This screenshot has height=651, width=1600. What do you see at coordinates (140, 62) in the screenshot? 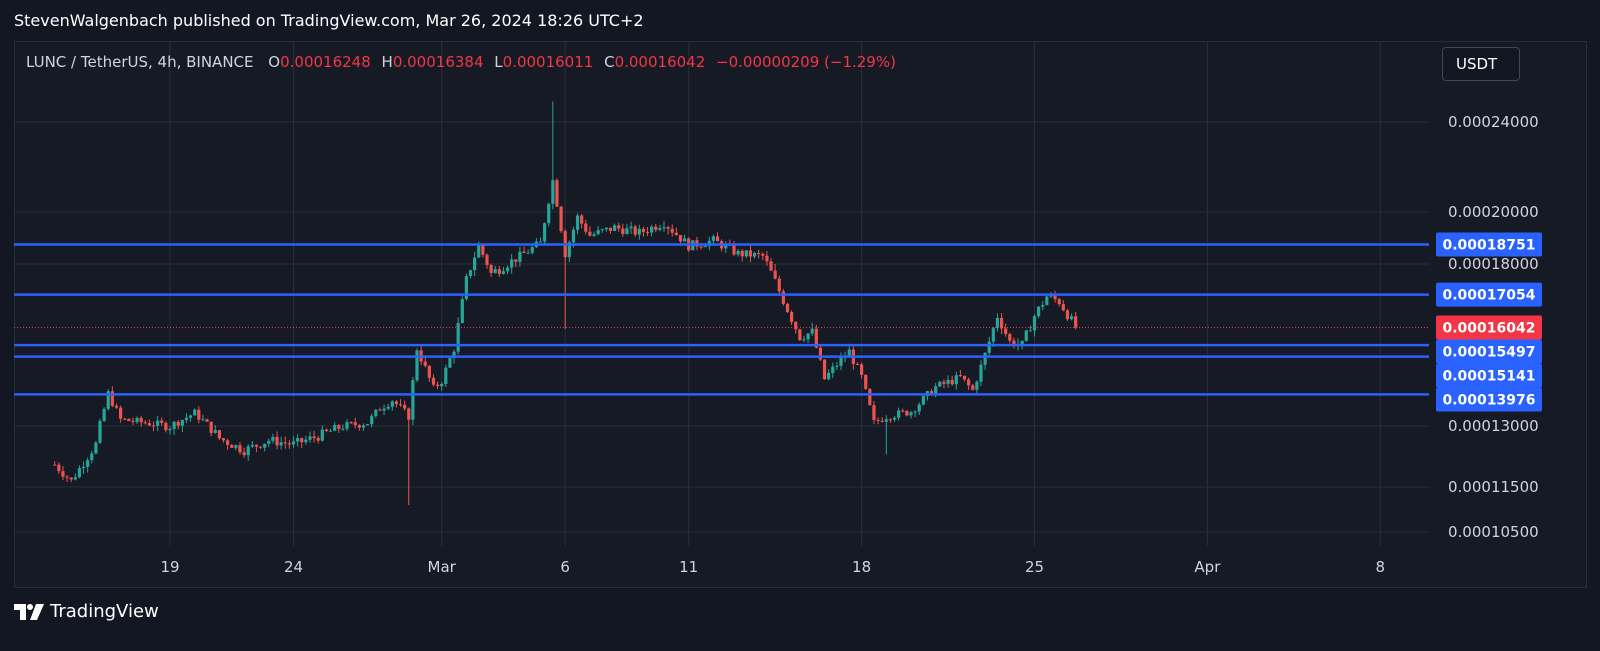
I see `symbol-title: LUNC / TetherUS, 4h, BINANCE` at bounding box center [140, 62].